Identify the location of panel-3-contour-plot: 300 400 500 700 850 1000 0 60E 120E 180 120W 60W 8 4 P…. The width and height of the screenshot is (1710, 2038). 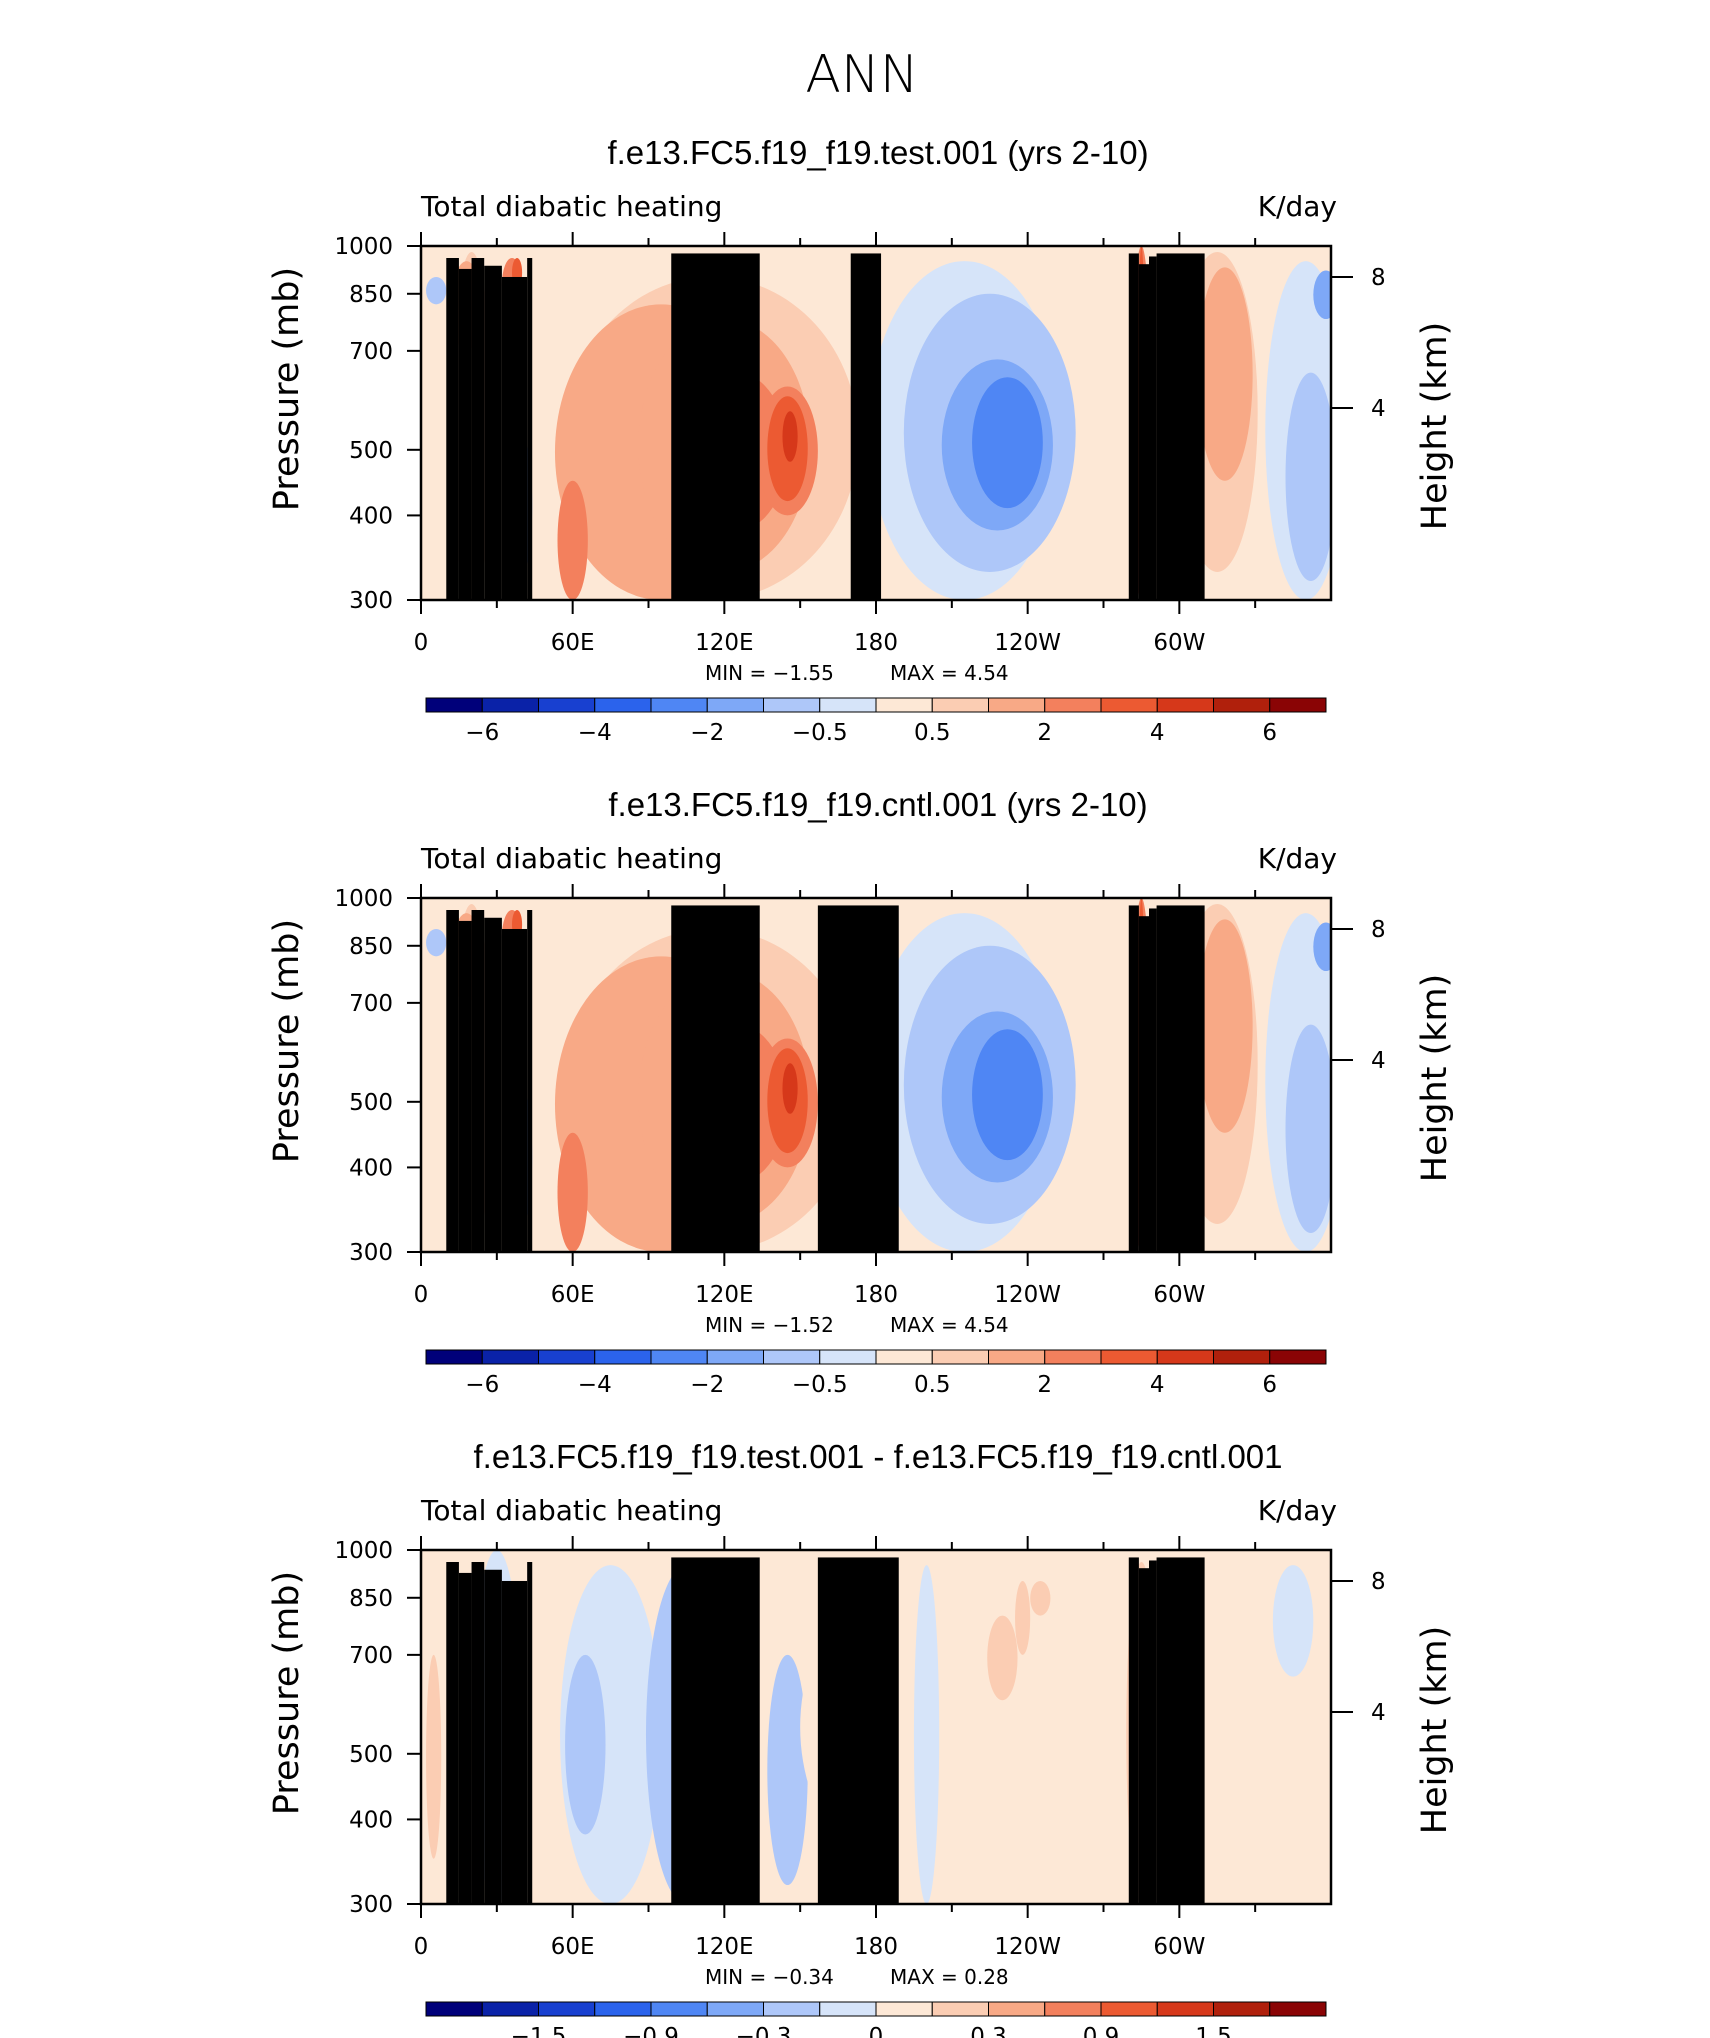
(861, 1748).